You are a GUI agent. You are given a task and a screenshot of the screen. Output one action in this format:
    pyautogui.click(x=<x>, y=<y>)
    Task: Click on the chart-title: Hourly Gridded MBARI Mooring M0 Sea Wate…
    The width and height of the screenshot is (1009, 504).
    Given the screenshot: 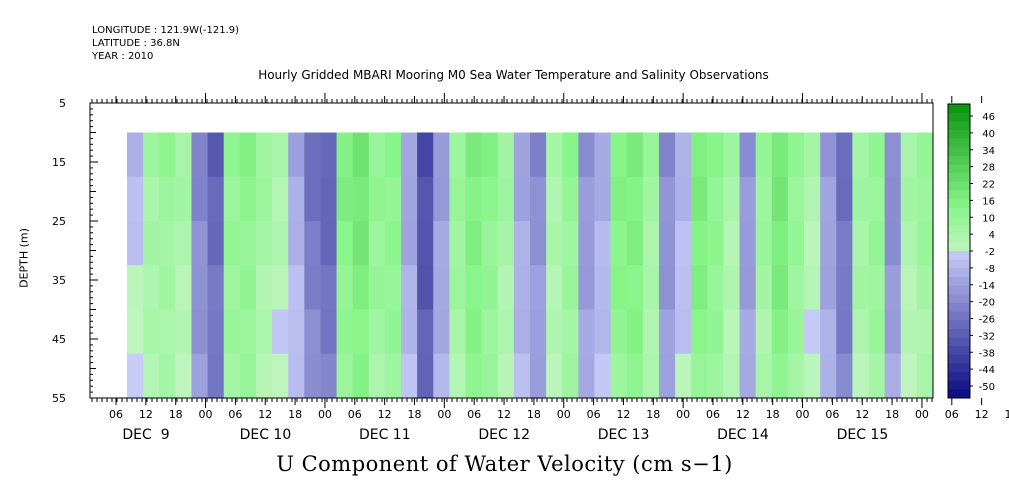 What is the action you would take?
    pyautogui.click(x=513, y=75)
    